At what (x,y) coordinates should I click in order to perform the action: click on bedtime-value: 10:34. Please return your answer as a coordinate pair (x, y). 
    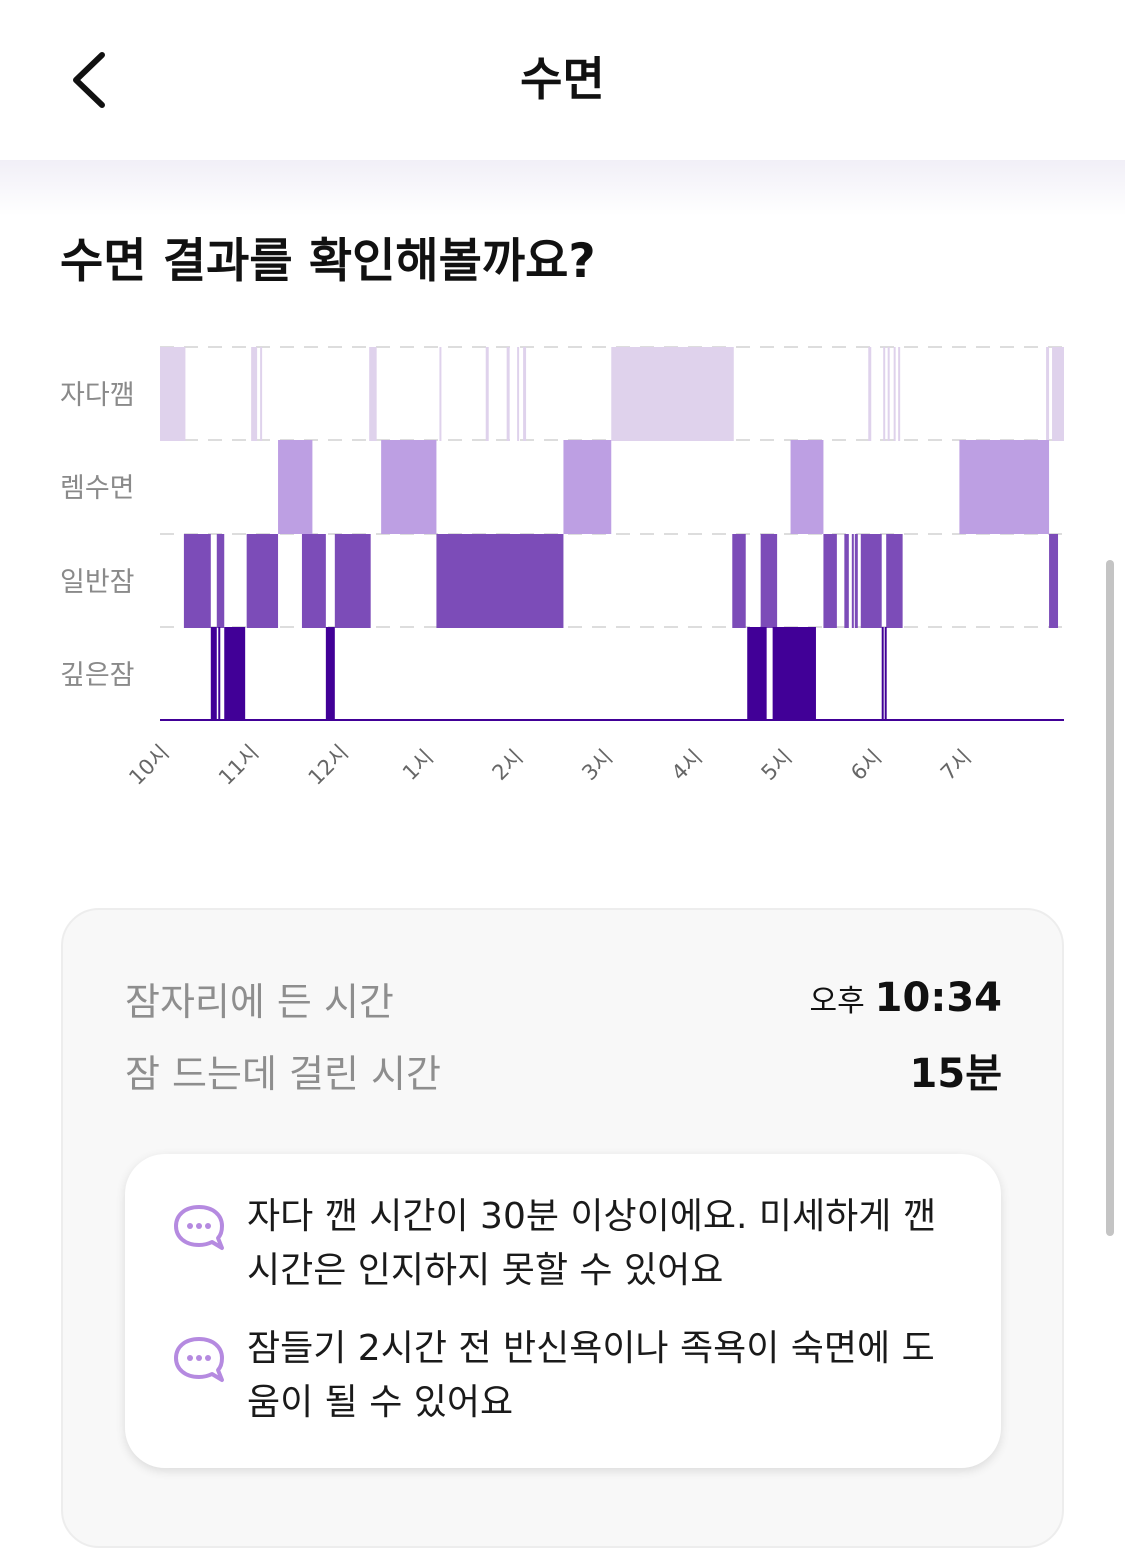
    Looking at the image, I should click on (938, 998).